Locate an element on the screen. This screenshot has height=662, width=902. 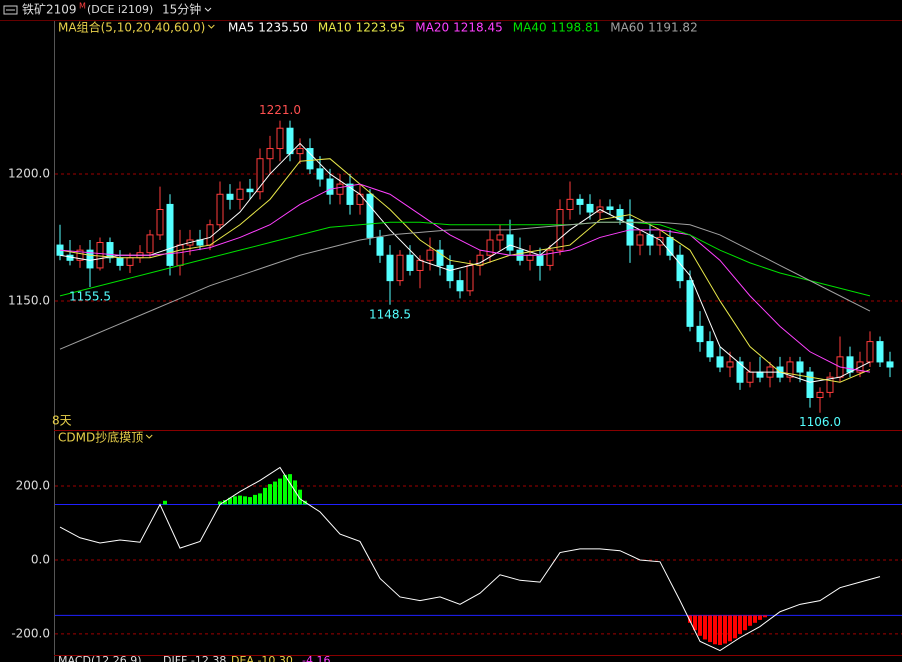
macd-dea: DEA -10.30 is located at coordinates (262, 658).